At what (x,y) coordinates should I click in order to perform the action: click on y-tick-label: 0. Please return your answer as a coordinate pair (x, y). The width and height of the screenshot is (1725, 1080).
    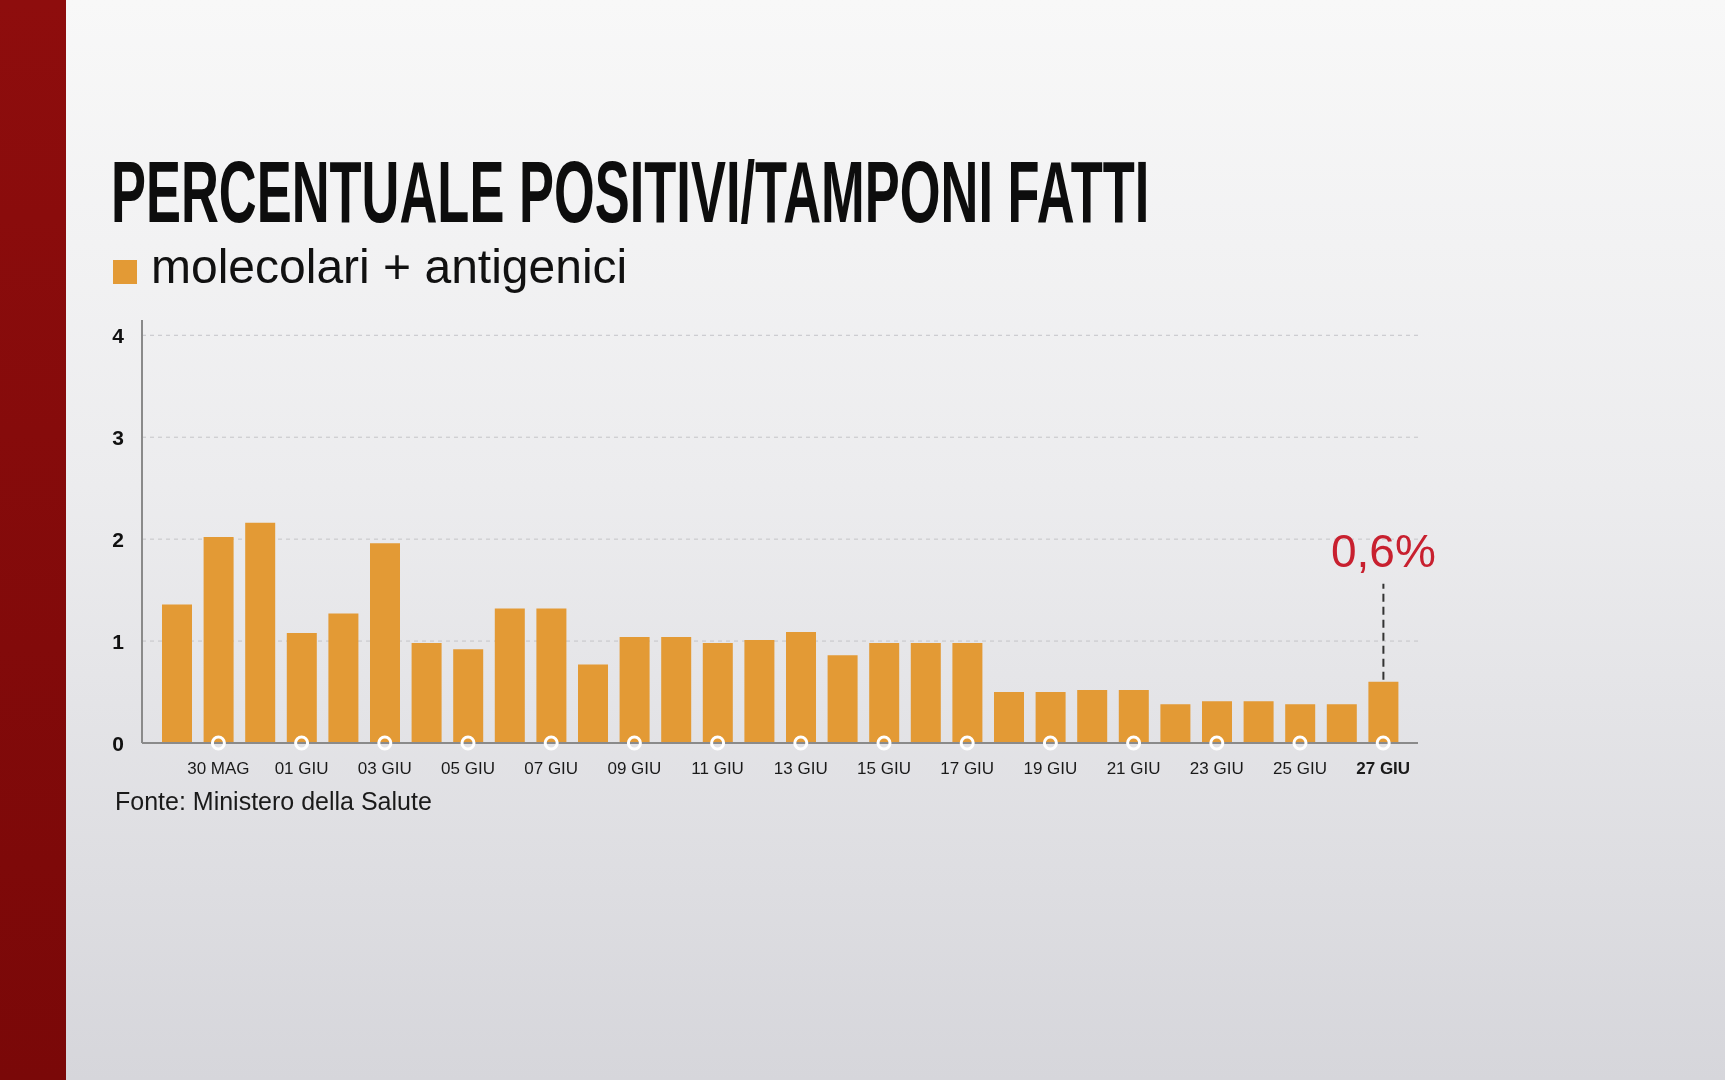
    Looking at the image, I should click on (118, 743).